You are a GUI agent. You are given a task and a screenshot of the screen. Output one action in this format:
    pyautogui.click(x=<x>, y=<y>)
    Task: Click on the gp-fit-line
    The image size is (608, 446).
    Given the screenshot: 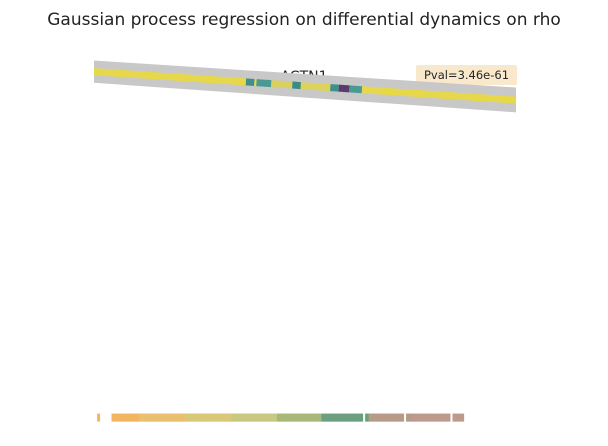 What is the action you would take?
    pyautogui.click(x=305, y=86)
    